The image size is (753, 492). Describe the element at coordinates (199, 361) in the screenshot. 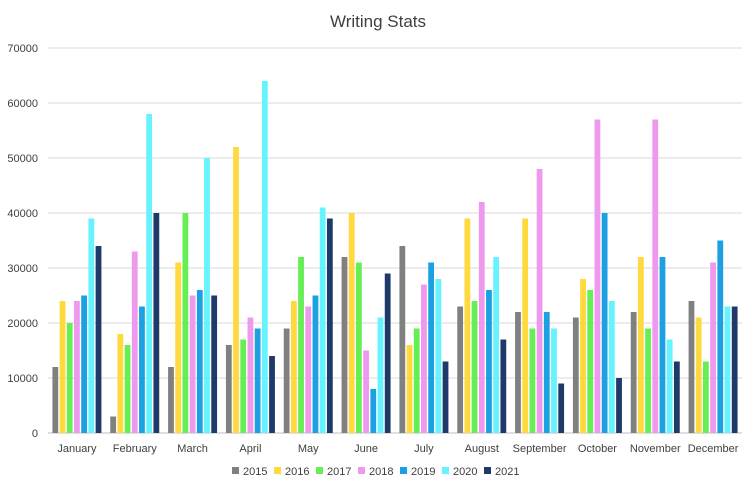

I see `bar-2019-march` at that location.